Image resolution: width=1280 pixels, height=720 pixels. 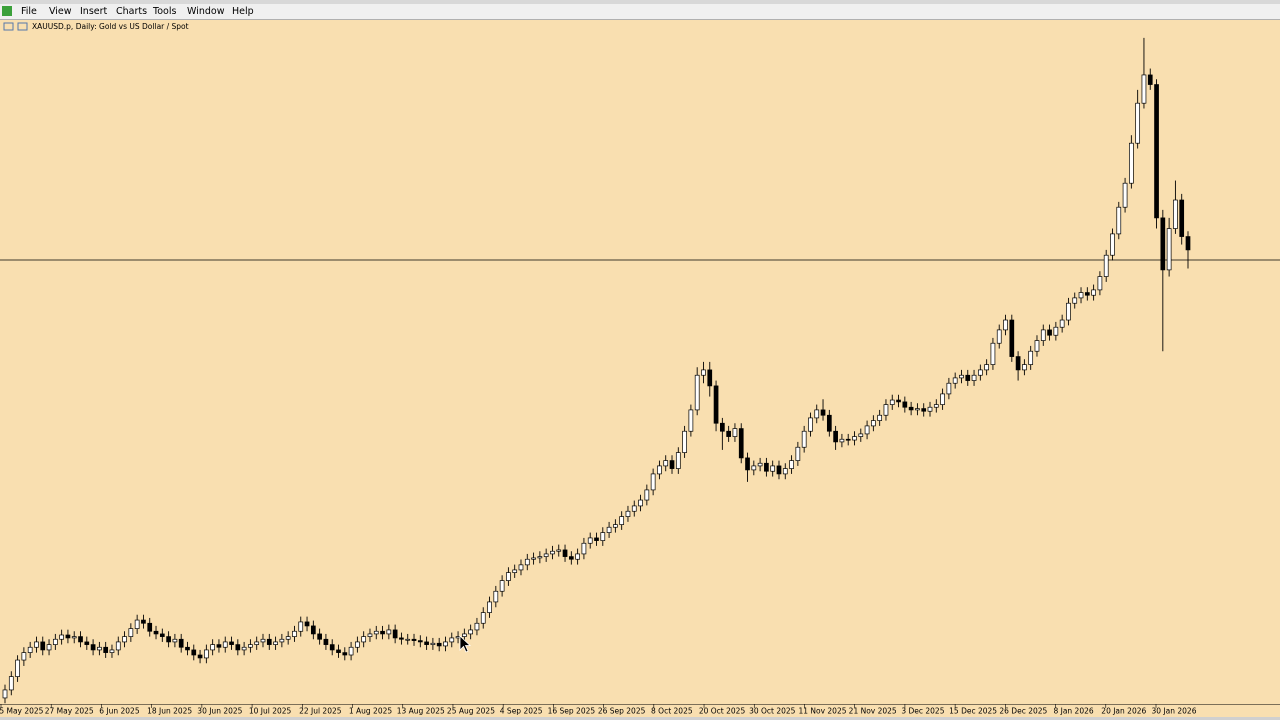 What do you see at coordinates (1073, 711) in the screenshot?
I see `x-tick-label: 8 Jan 2026` at bounding box center [1073, 711].